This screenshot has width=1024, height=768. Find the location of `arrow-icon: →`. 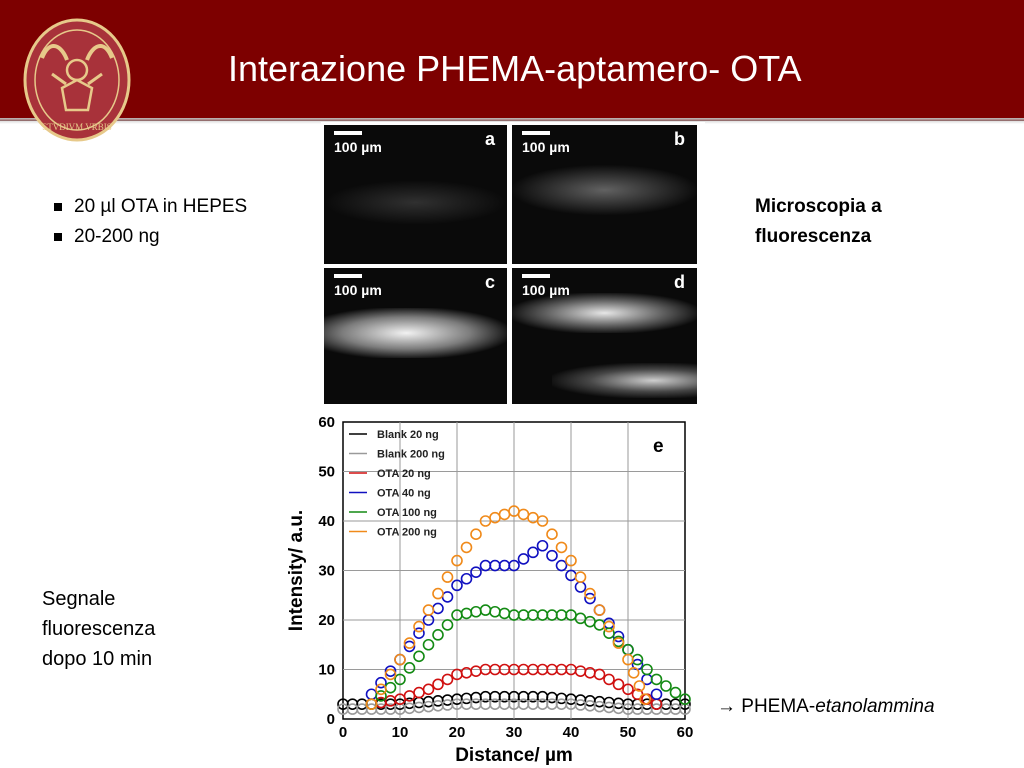

arrow-icon: → is located at coordinates (726, 706).